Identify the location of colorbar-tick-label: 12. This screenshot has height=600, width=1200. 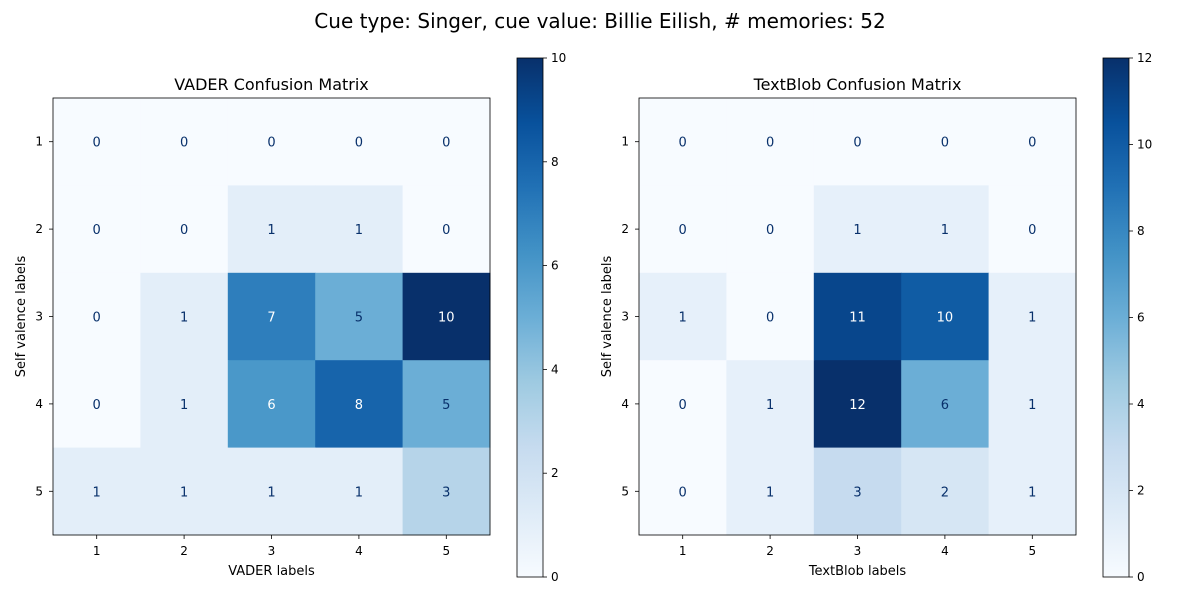
(1144, 58).